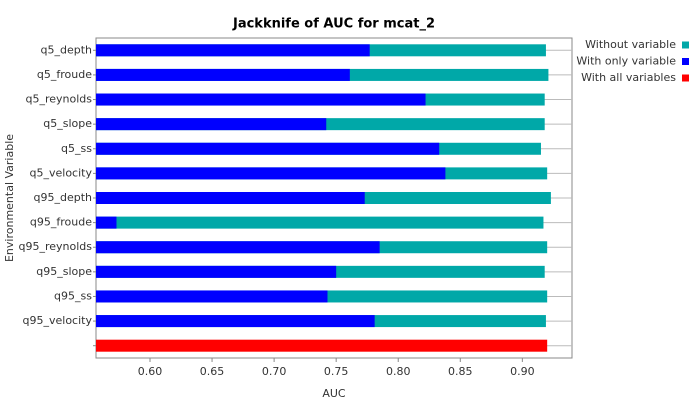  I want to click on y-tick-label: q5_reynolds, so click(58, 99).